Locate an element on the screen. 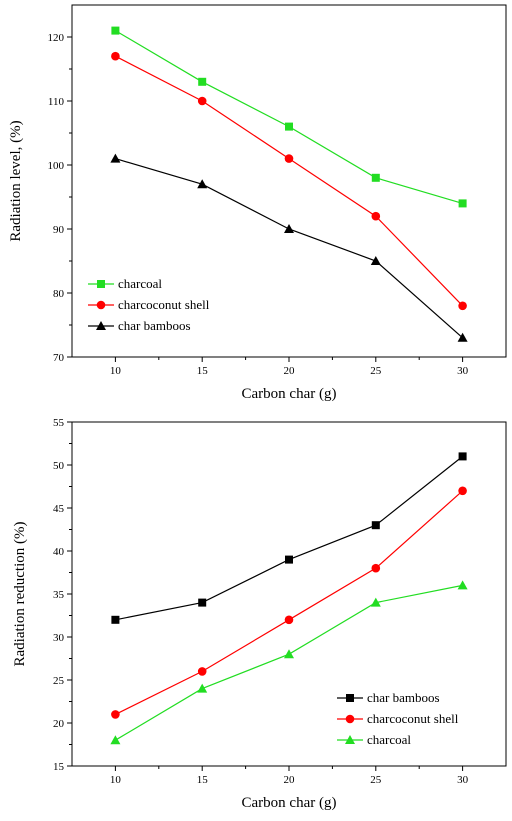  series-line is located at coordinates (289, 117).